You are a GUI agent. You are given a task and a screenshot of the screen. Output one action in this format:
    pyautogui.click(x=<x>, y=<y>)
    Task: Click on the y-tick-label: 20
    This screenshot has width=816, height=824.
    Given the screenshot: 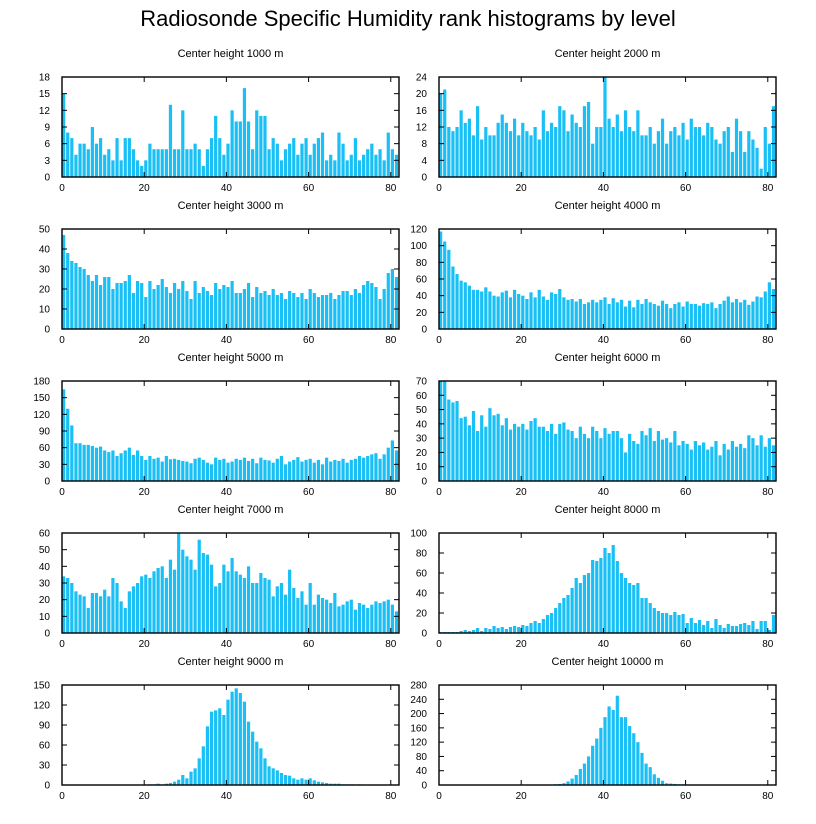 What is the action you would take?
    pyautogui.click(x=422, y=94)
    